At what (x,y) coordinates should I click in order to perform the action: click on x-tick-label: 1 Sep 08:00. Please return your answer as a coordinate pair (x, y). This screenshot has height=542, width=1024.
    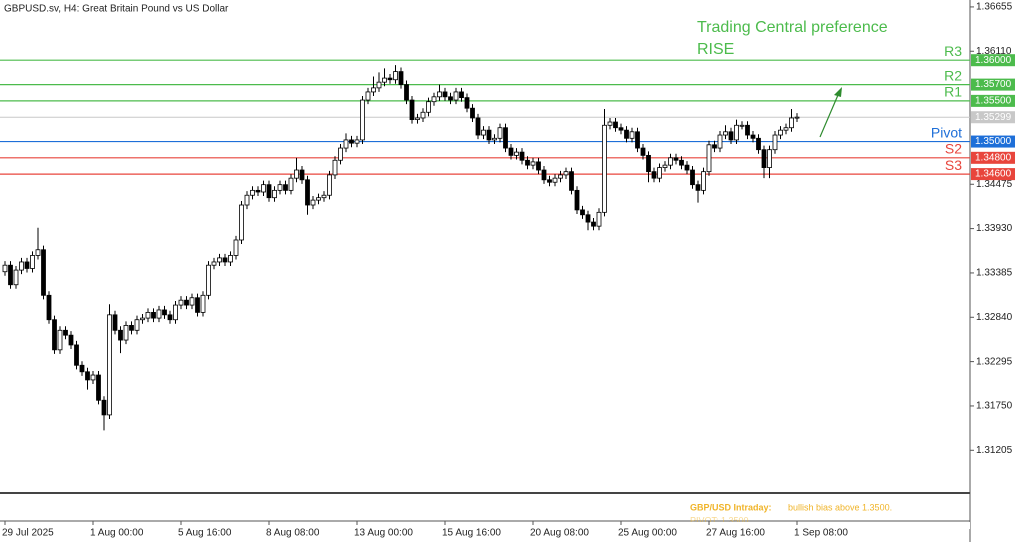
    Looking at the image, I should click on (821, 533).